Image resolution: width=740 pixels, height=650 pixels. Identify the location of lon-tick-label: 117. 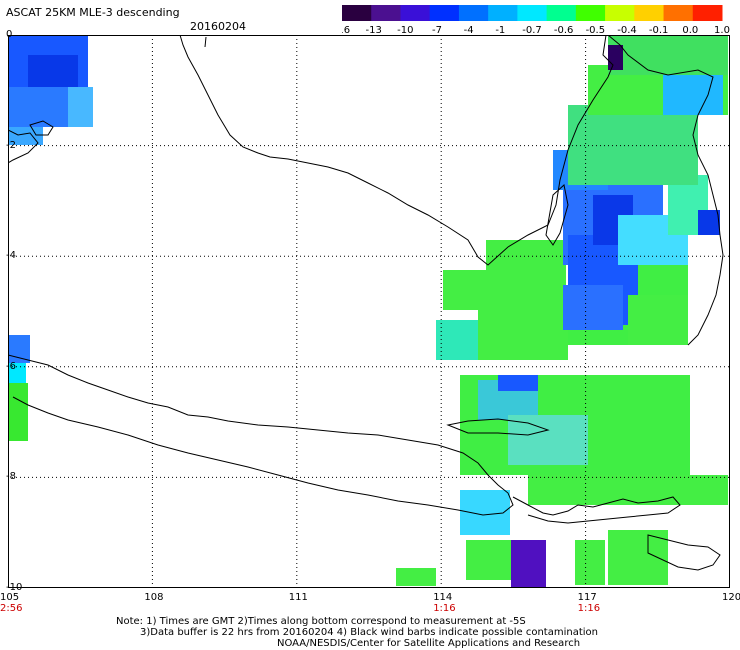
(587, 597).